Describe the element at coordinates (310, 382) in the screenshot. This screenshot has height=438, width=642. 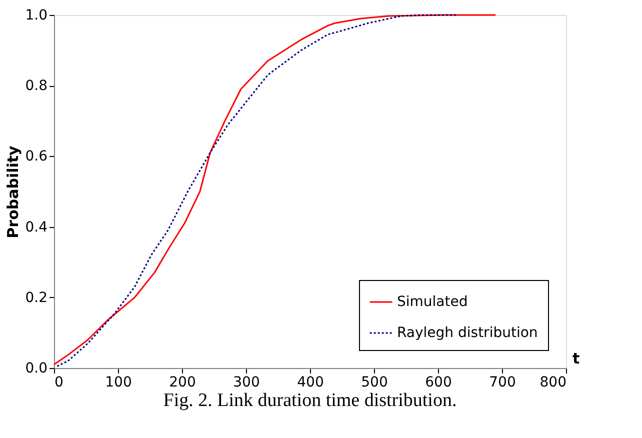
I see `x-tick-label: 400` at that location.